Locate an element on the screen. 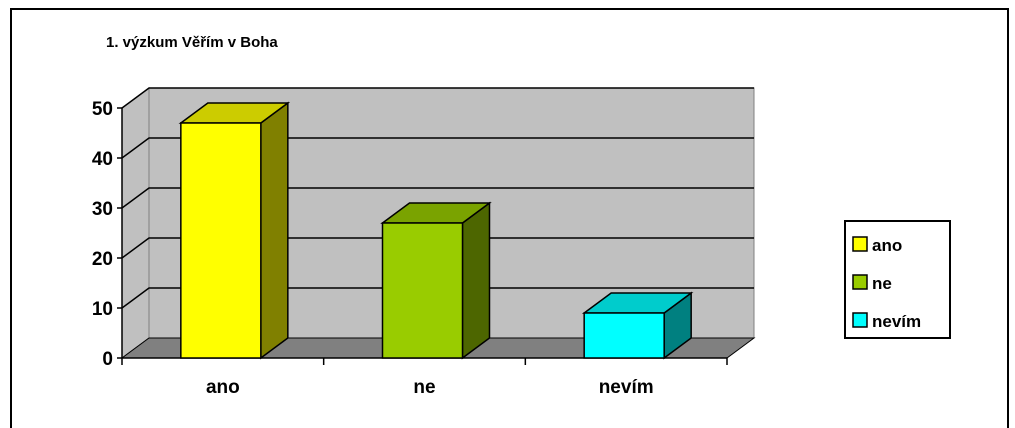  y-tick-label: 50 is located at coordinates (102, 109).